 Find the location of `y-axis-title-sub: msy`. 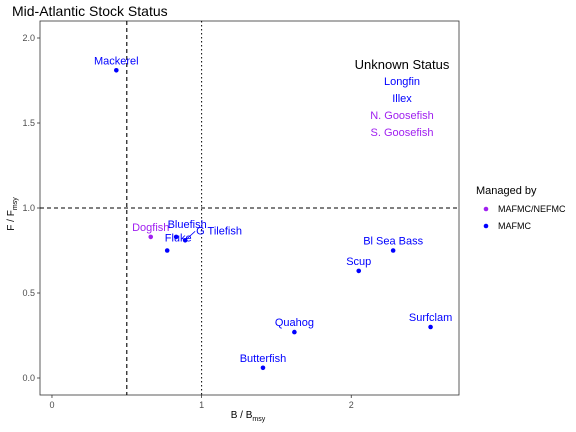

y-axis-title-sub: msy is located at coordinates (15, 203).